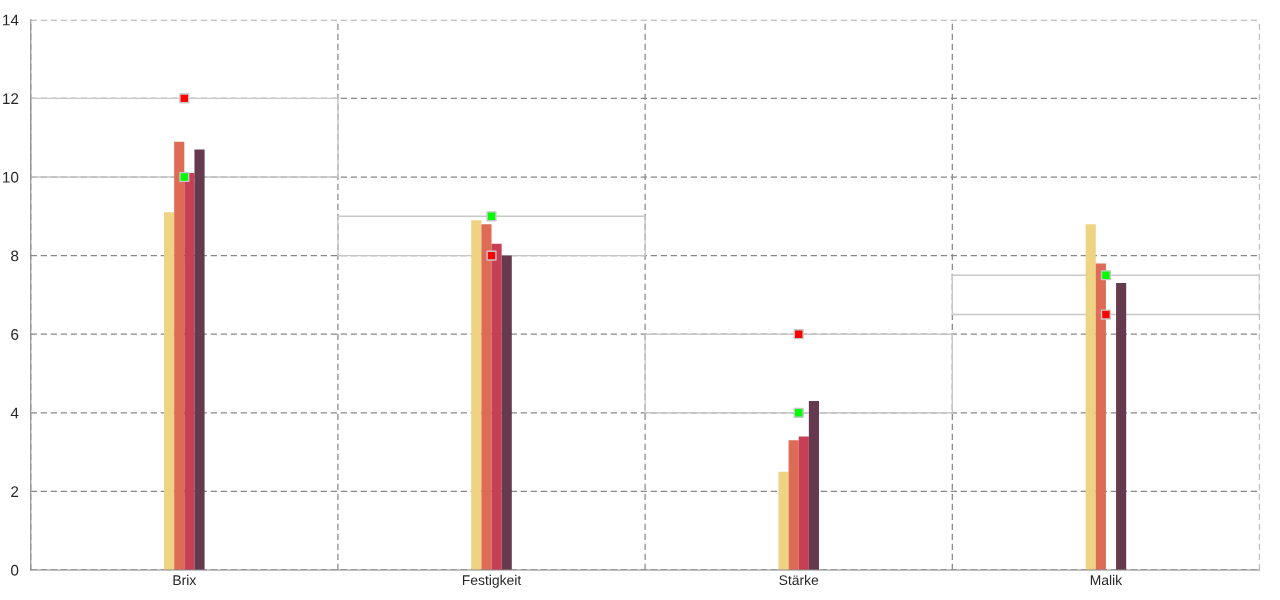  I want to click on y-tick-label: 10, so click(11, 177).